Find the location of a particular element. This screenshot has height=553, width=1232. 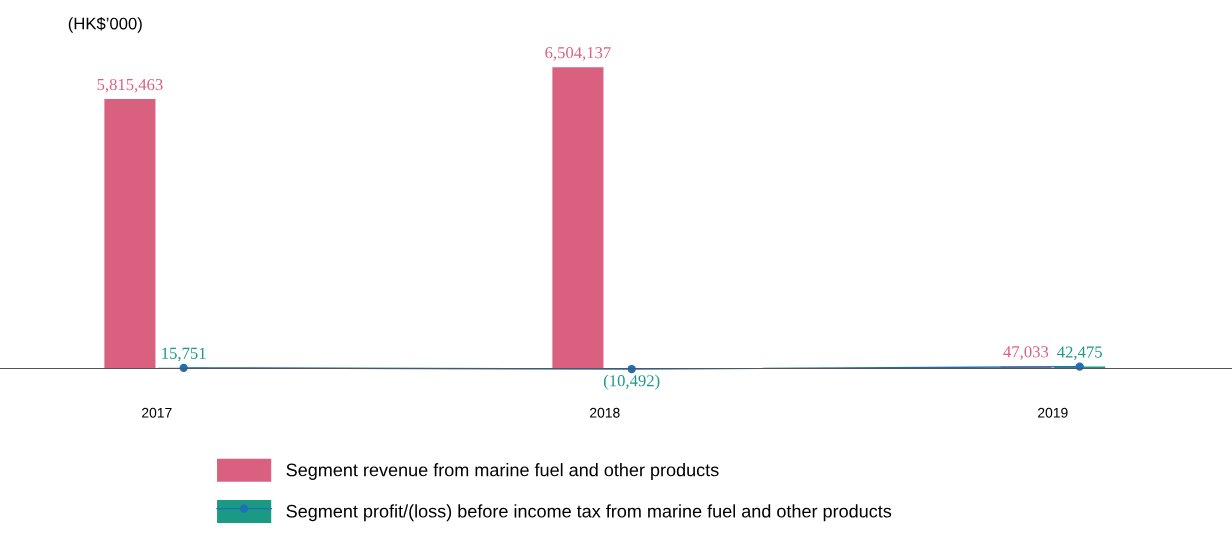

x-tick-label: 2018 is located at coordinates (605, 412).